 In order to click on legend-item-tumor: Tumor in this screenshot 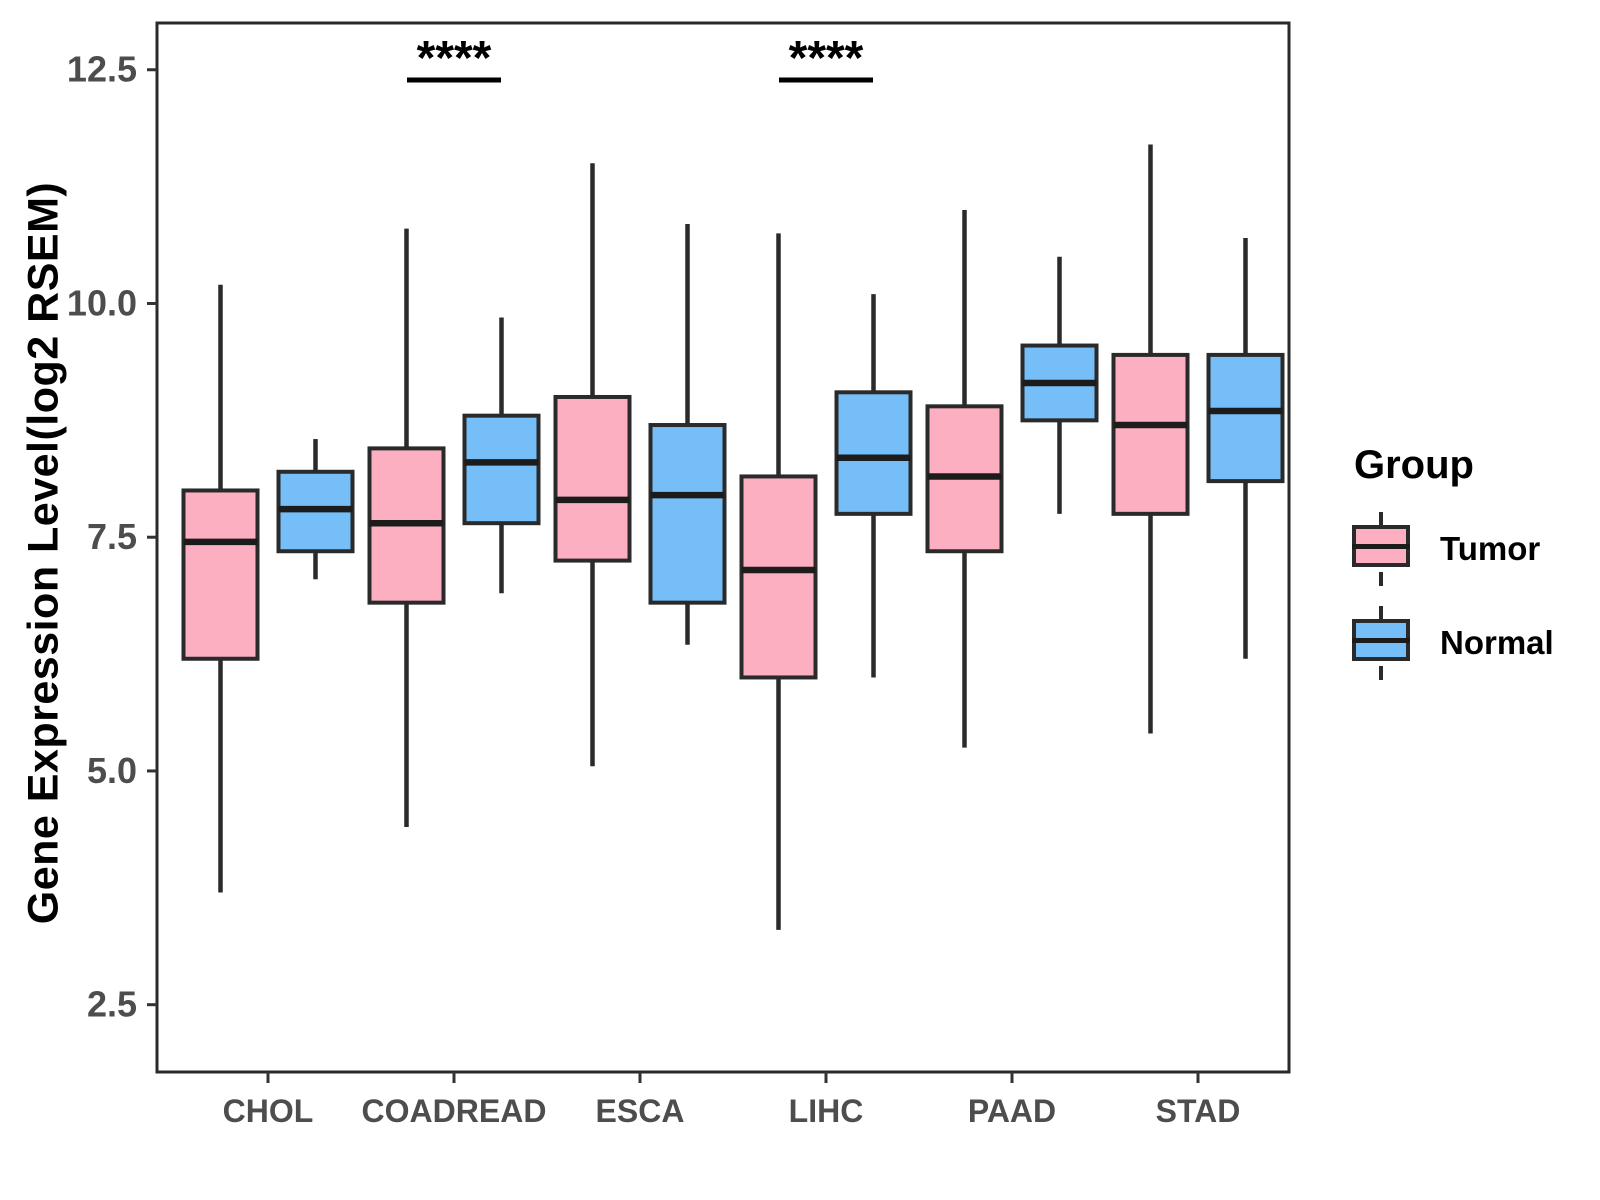, I will do `click(1453, 549)`.